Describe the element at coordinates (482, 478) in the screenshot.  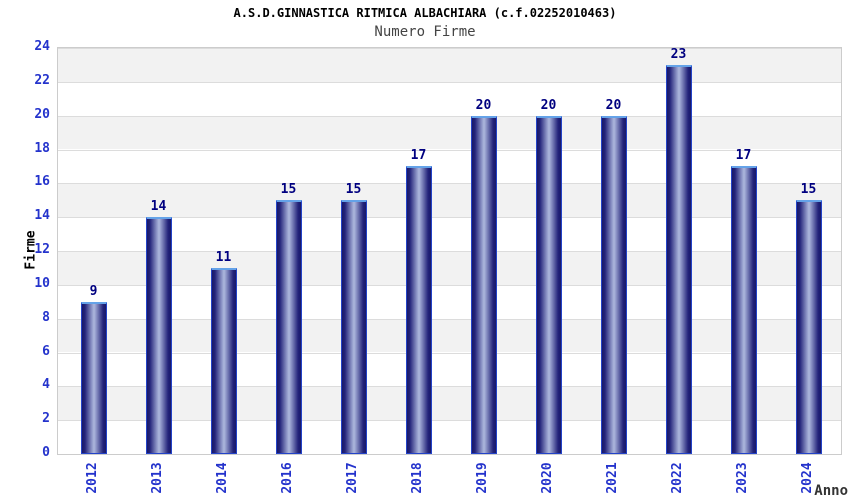
I see `x-tick-label: 2019` at that location.